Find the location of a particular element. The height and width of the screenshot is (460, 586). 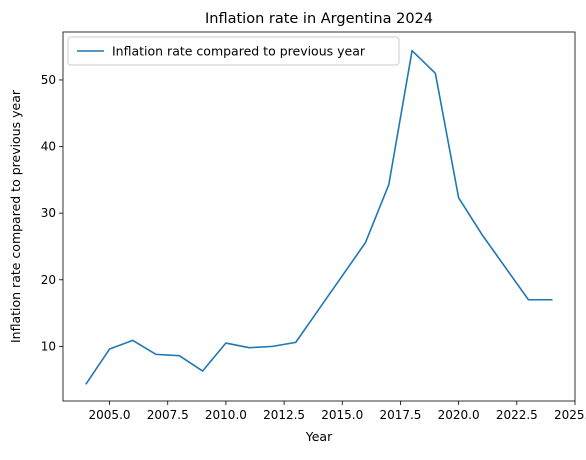

y-tick-label: 50 is located at coordinates (48, 80).